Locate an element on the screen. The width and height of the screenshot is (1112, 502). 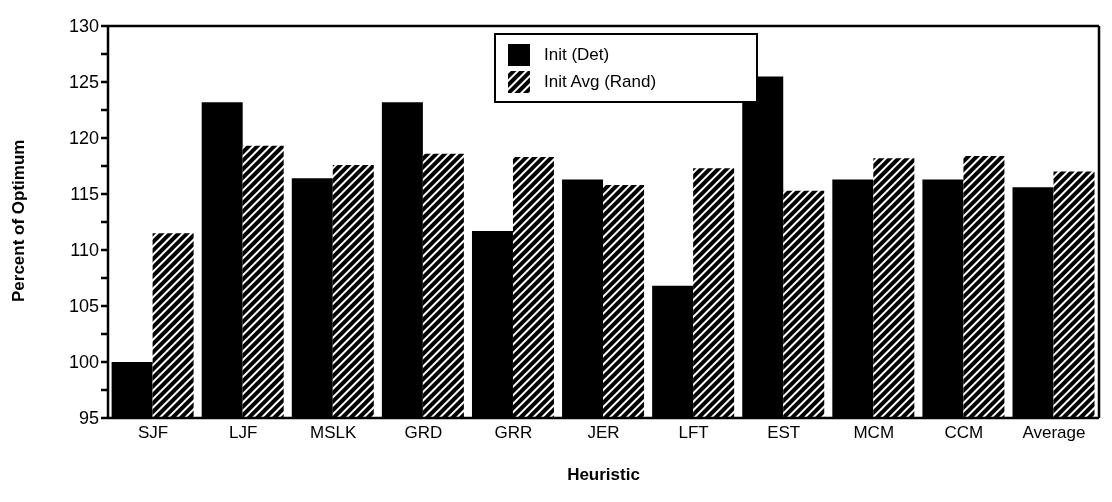
x-tick-label: GRR is located at coordinates (513, 433).